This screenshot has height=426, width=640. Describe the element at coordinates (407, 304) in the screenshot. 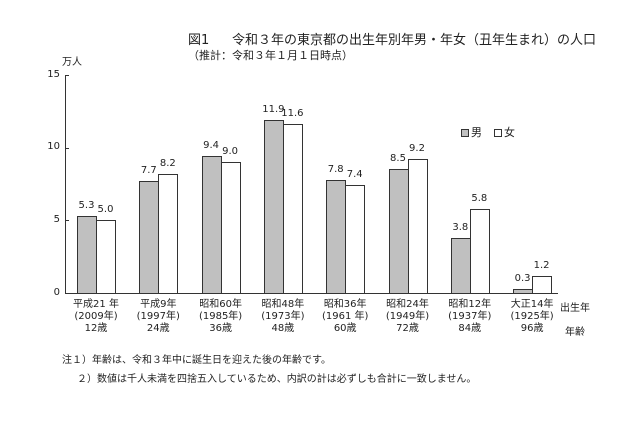

I see `x-label-era: 昭和24年` at that location.